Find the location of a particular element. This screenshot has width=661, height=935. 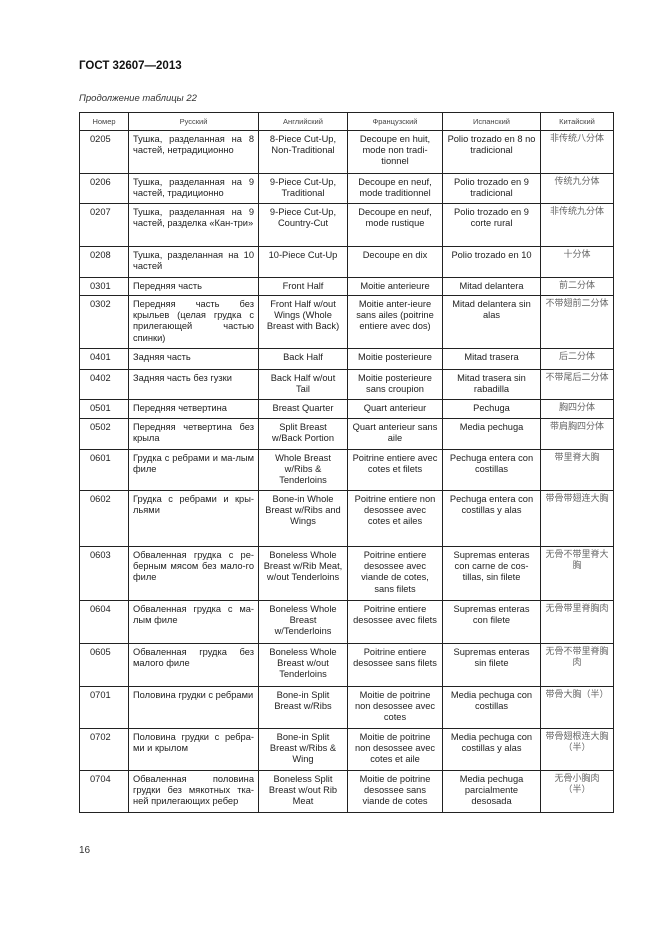

cell-spanish: Polio trozado en 8 no tradicional is located at coordinates (491, 152).